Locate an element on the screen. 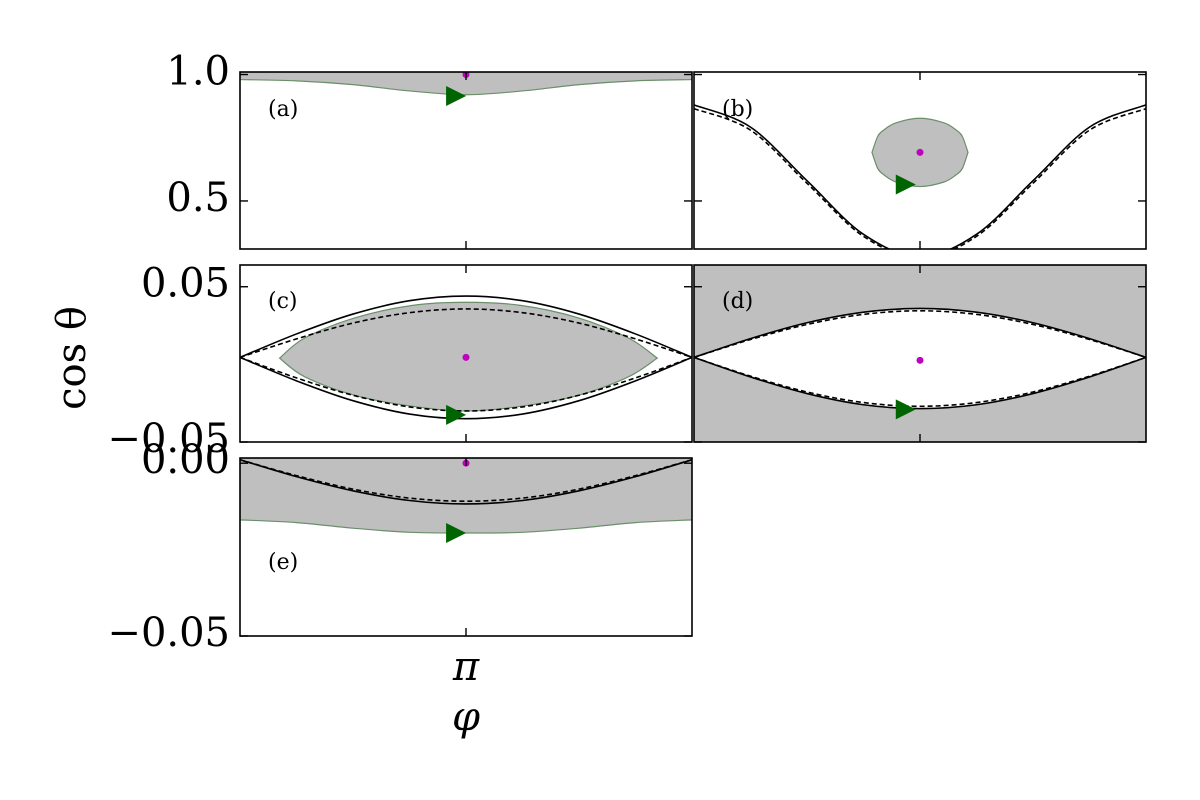  panel-label: (a) is located at coordinates (283, 109).